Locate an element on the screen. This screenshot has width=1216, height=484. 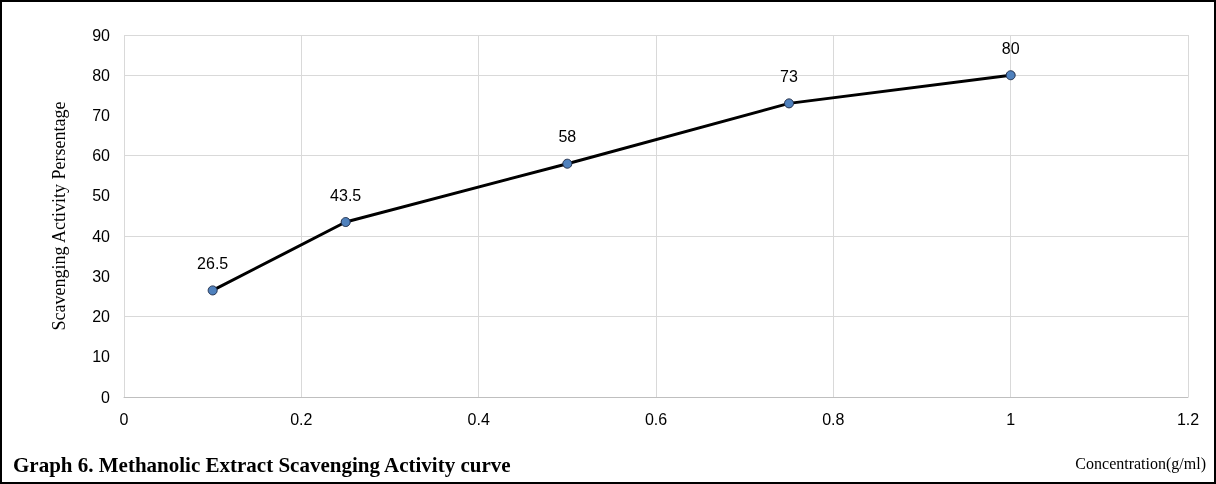
x-tick-label: 0.2 is located at coordinates (301, 419).